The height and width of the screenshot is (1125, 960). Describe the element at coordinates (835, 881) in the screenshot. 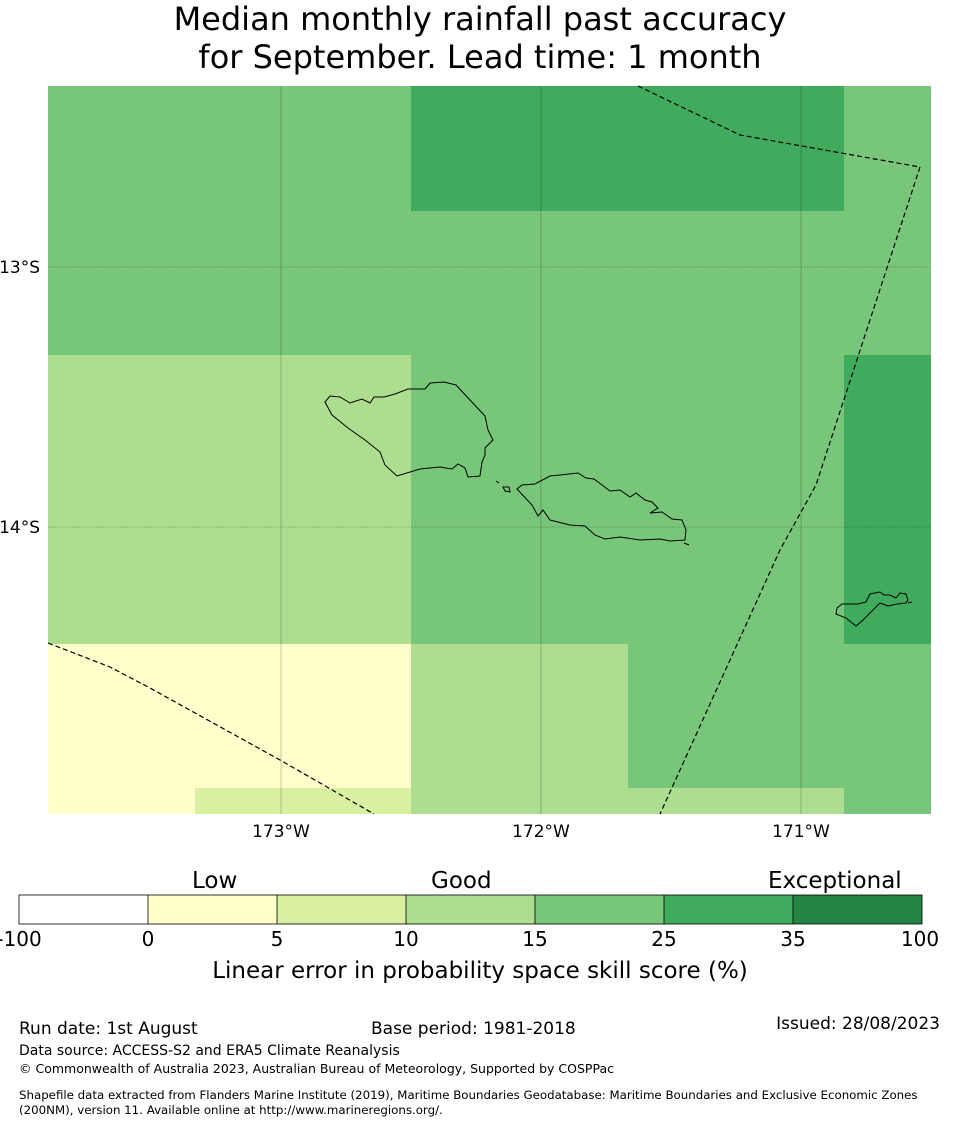

I see `colorbar-label-exceptional: Exceptional` at that location.